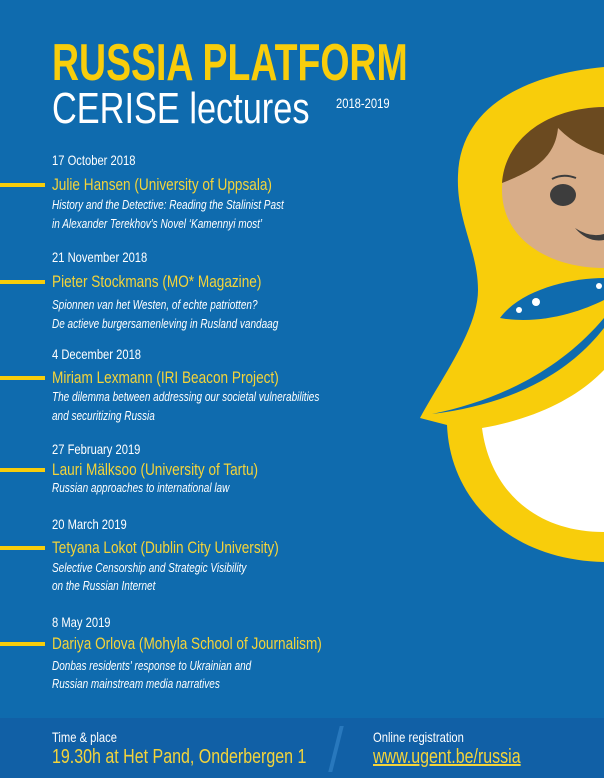  Describe the element at coordinates (97, 354) in the screenshot. I see `date-text: 4 December 2018` at that location.